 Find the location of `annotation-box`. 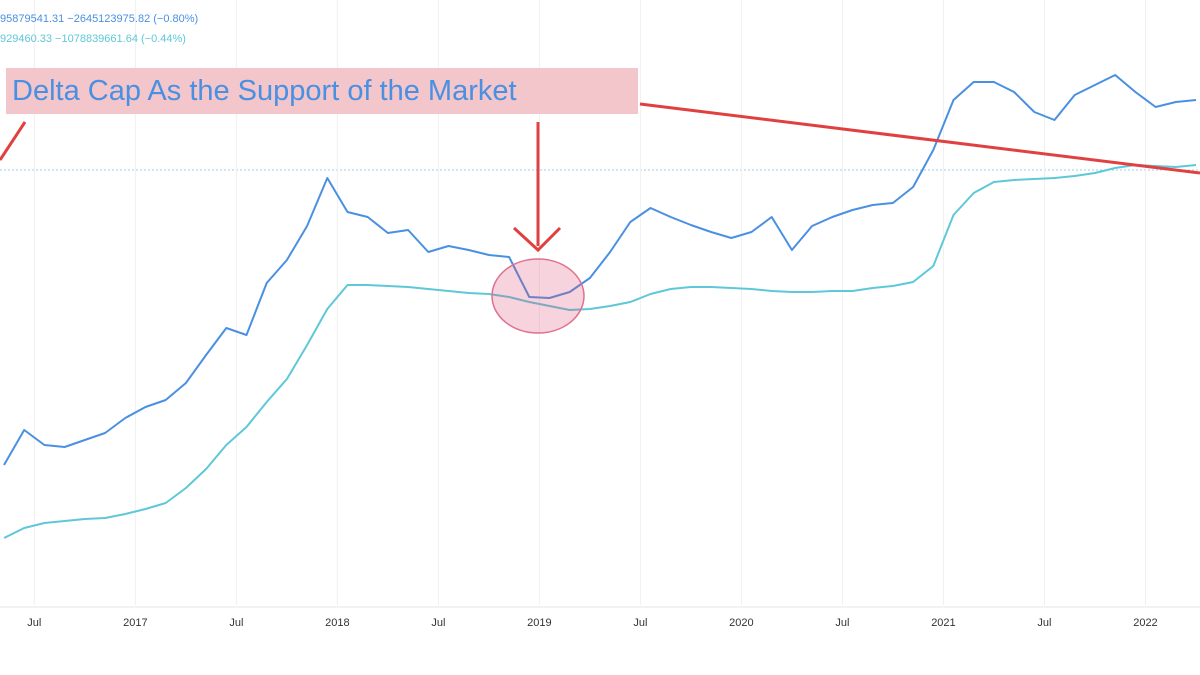

annotation-box is located at coordinates (322, 91).